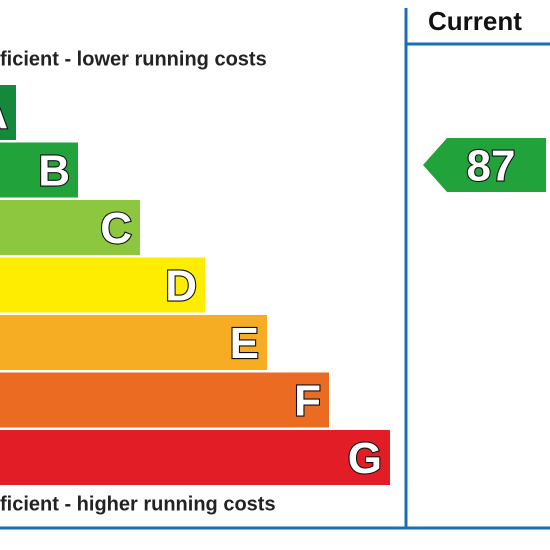  Describe the element at coordinates (4, 113) in the screenshot. I see `band-letter: A` at that location.